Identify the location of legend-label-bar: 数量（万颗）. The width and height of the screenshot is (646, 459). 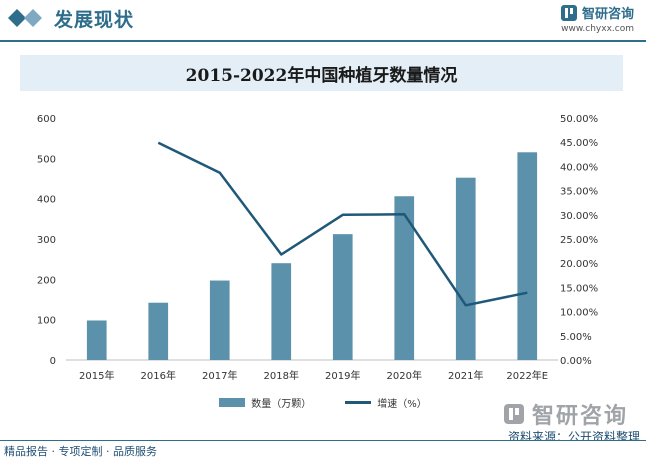
(281, 404).